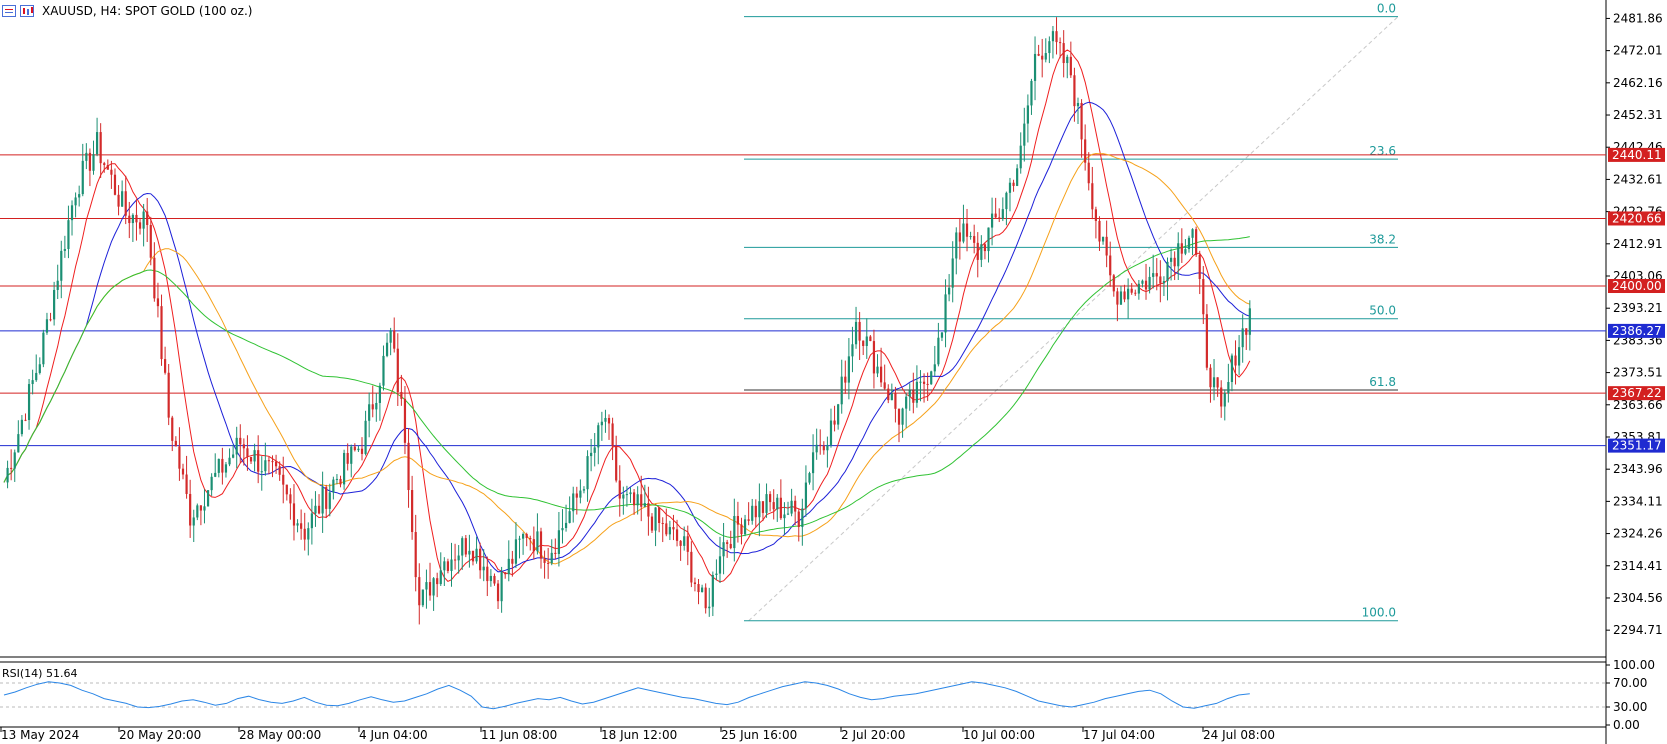 This screenshot has height=744, width=1667. What do you see at coordinates (27, 11) in the screenshot?
I see `bar-chart-icon` at bounding box center [27, 11].